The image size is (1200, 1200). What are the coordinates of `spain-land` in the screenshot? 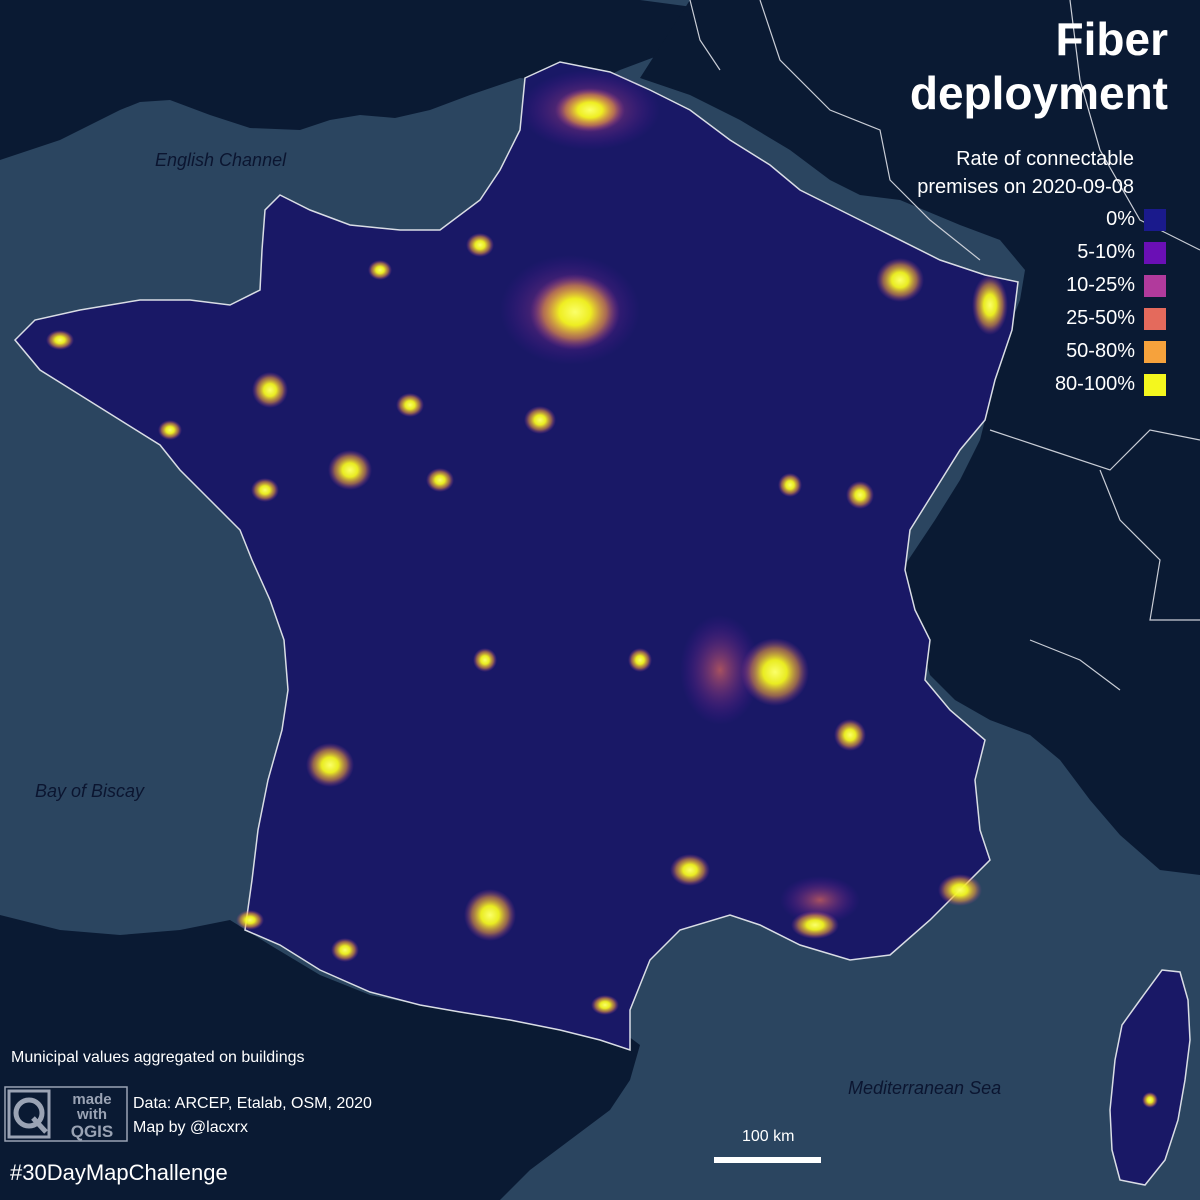 It's located at (320, 1057).